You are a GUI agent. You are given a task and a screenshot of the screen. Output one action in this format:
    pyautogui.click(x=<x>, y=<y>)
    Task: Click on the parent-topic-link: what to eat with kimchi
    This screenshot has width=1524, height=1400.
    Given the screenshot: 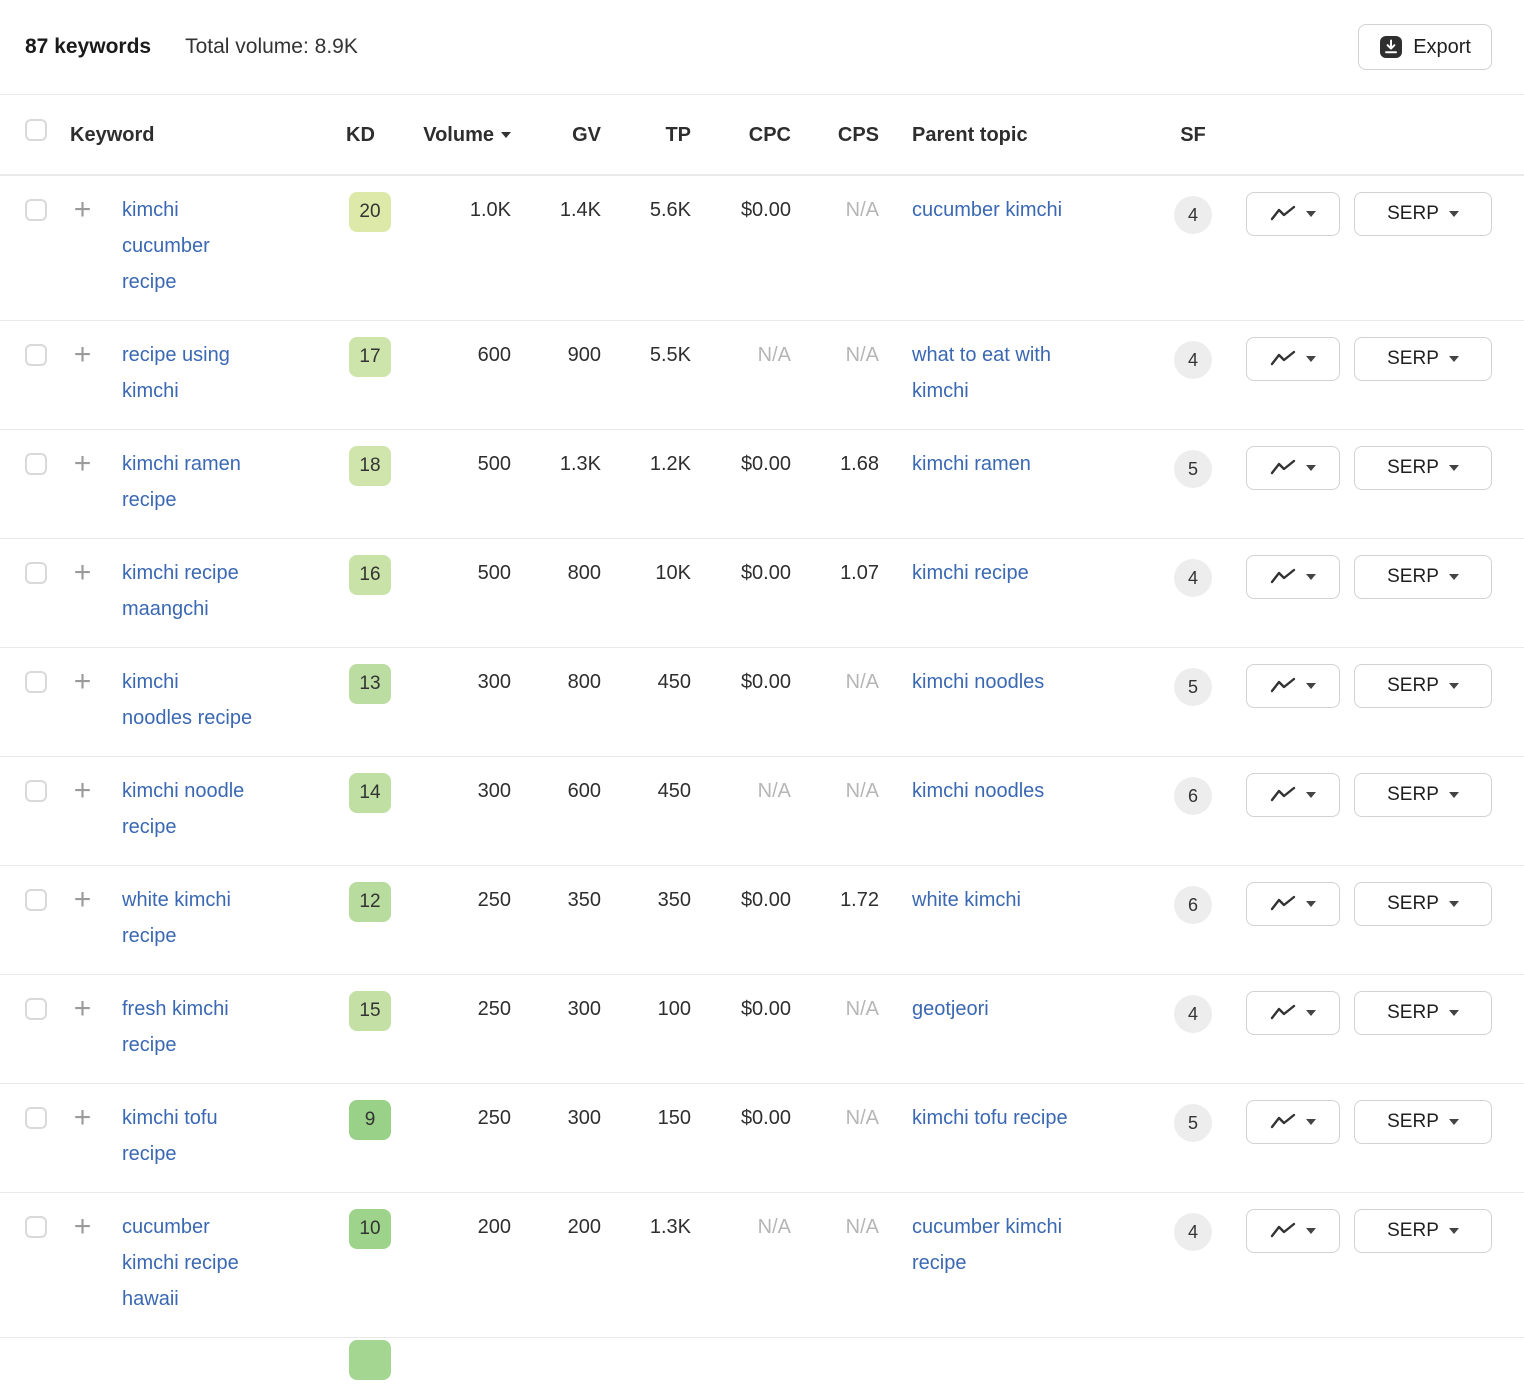 What is the action you would take?
    pyautogui.click(x=981, y=373)
    